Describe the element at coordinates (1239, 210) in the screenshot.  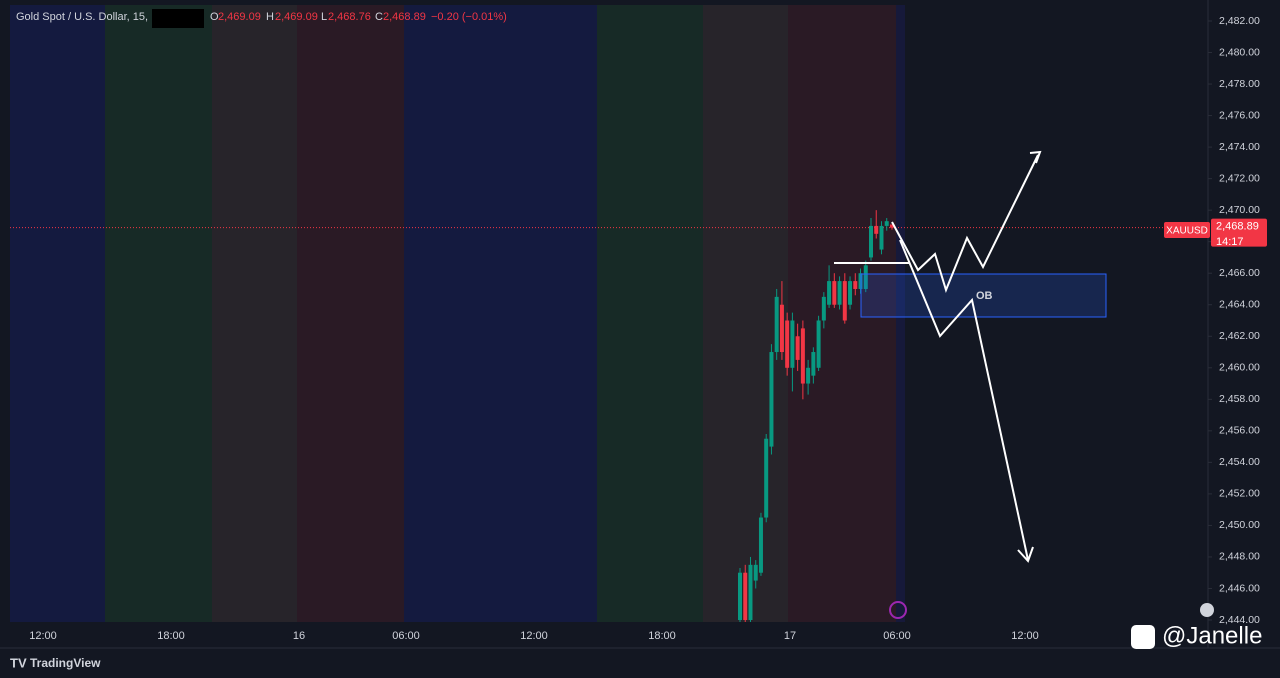
I see `y-tick-label: 2,470.00` at that location.